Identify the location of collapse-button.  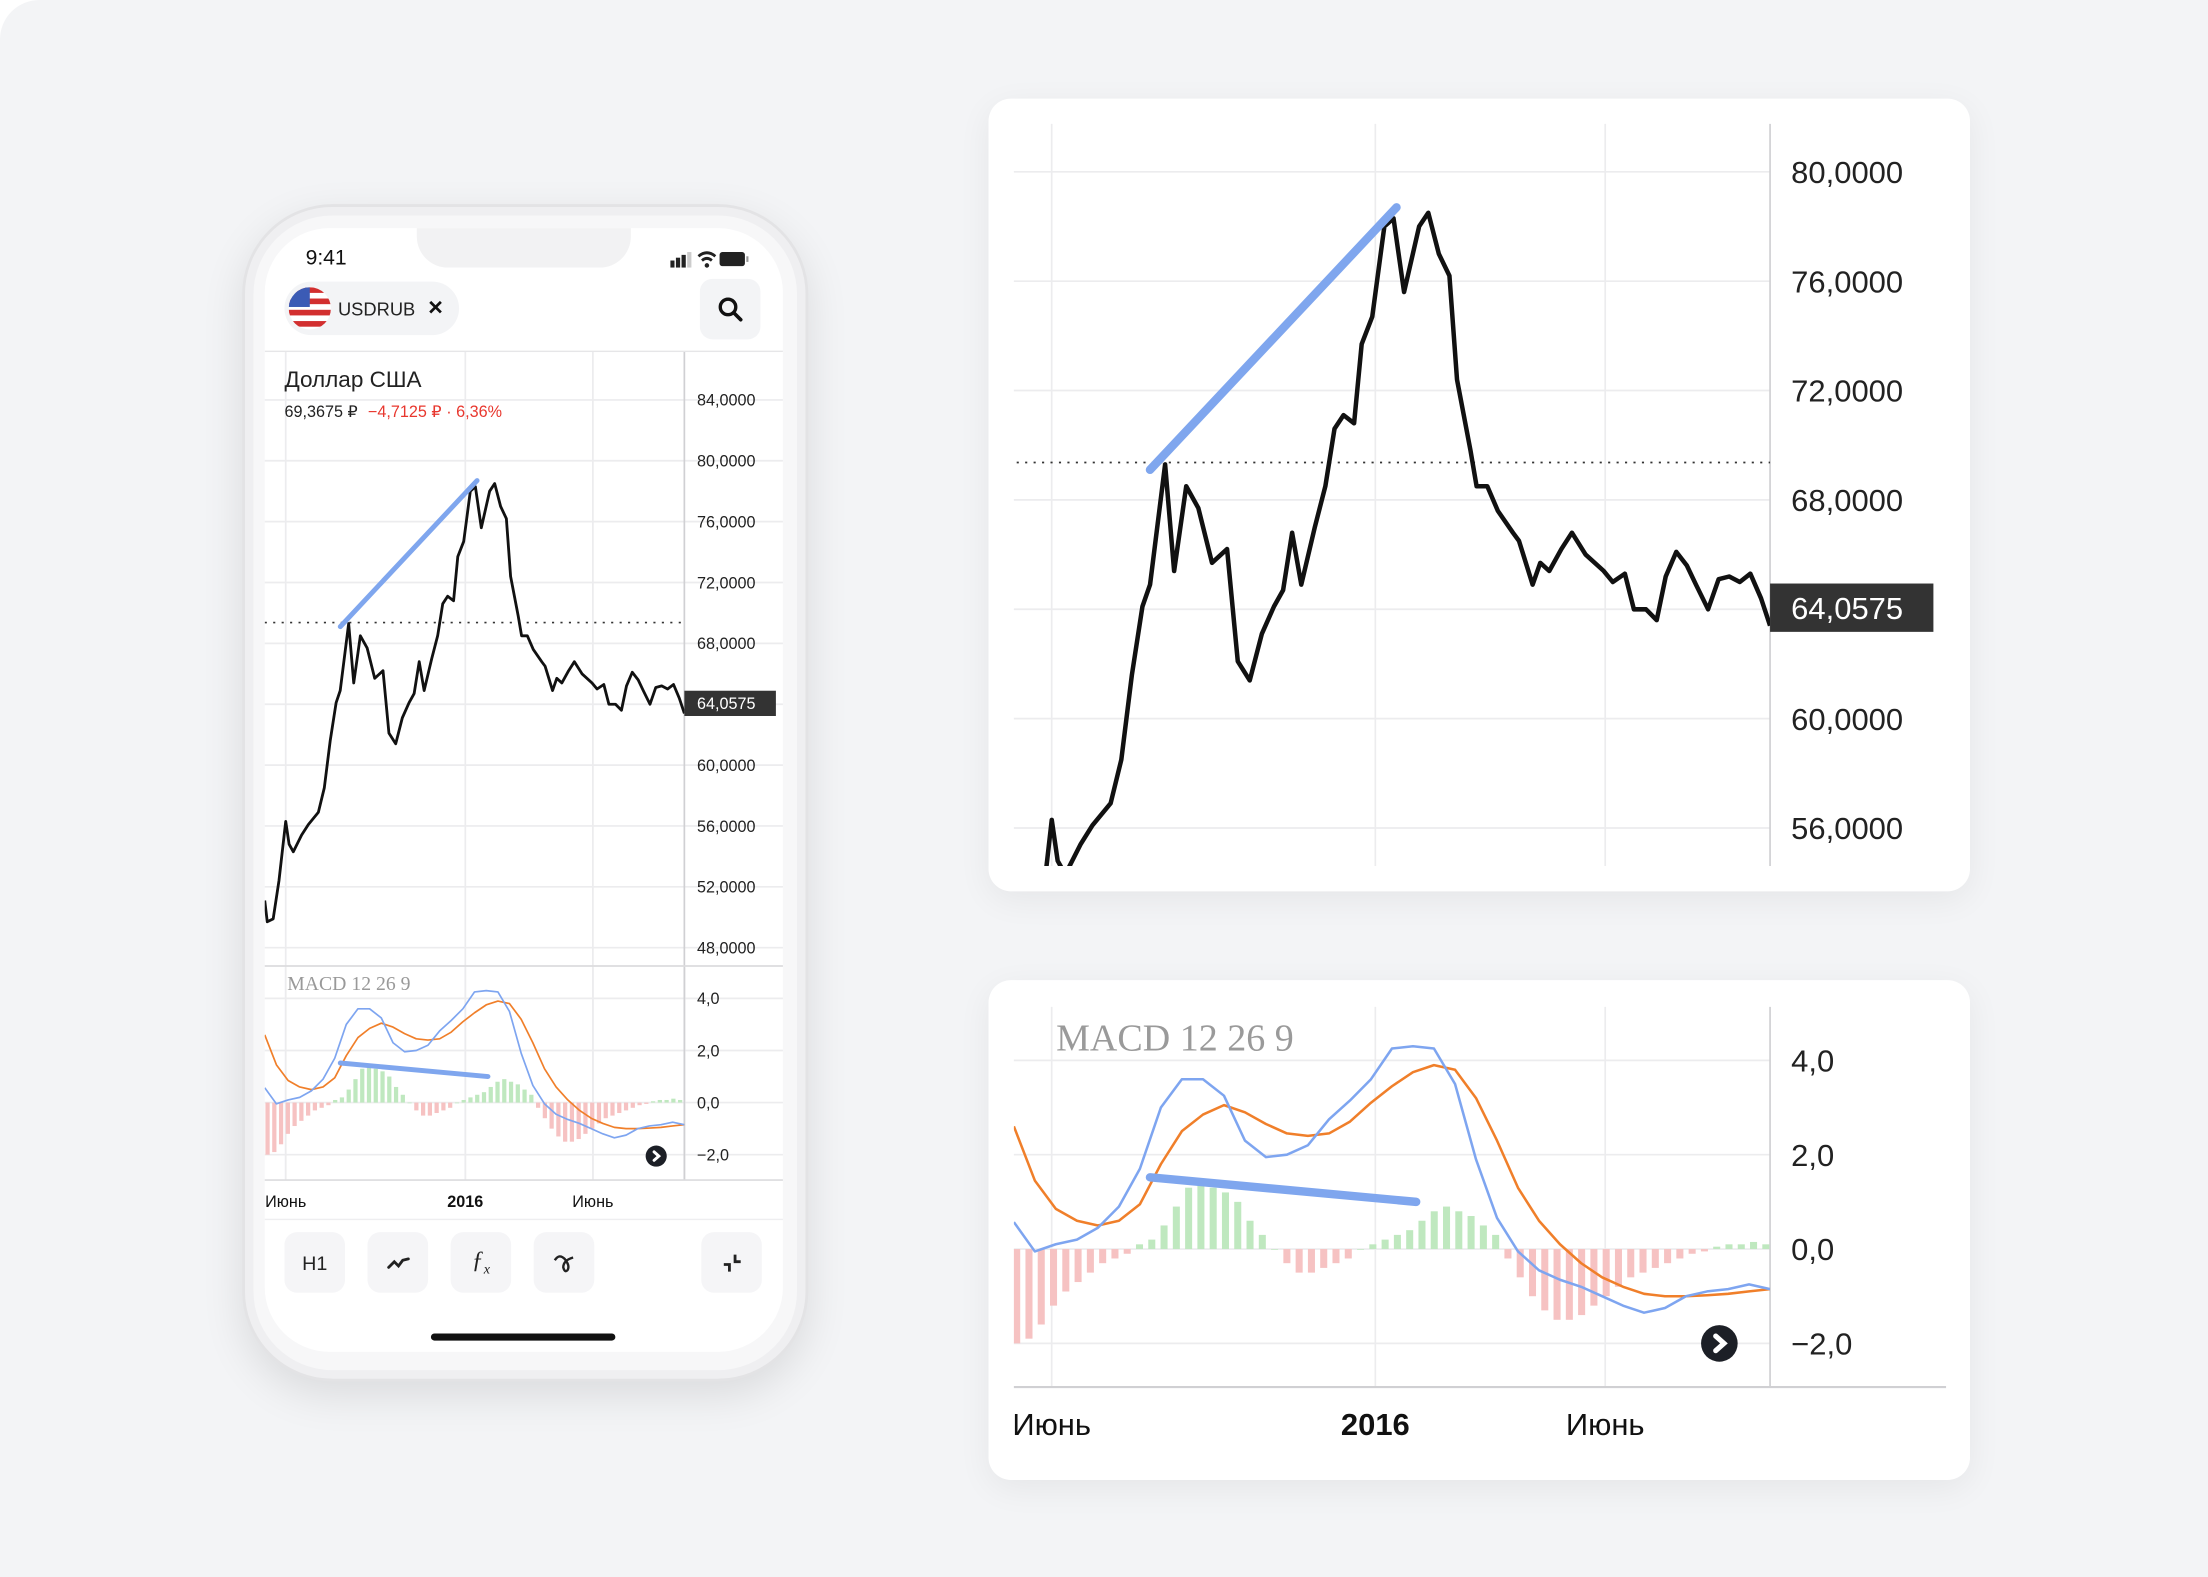
(731, 1262).